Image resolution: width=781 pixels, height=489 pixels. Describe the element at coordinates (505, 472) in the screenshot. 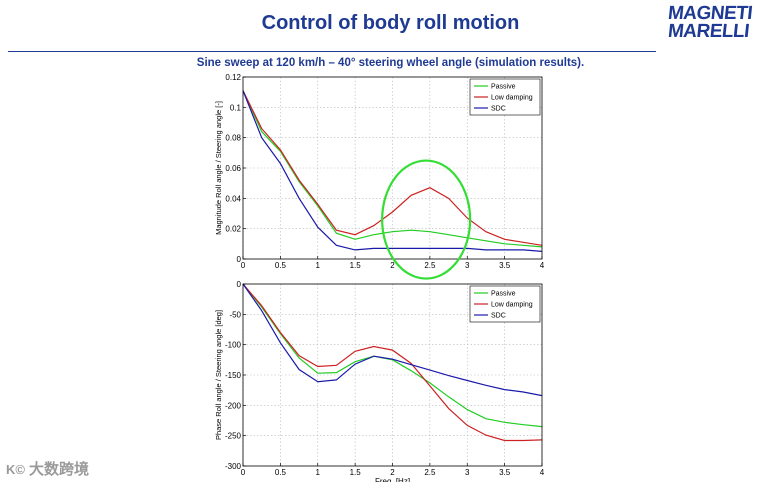

I see `chart2-xtick-label: 3.5` at that location.